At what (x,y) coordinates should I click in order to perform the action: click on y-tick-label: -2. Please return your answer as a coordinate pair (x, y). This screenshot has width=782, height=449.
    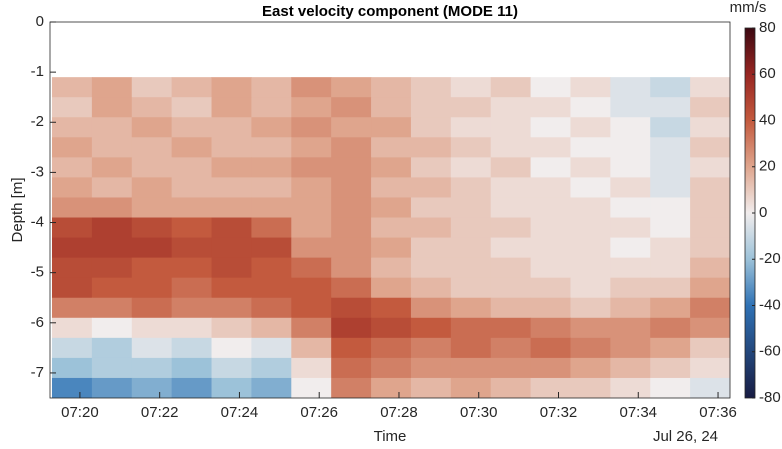
    Looking at the image, I should click on (37, 121).